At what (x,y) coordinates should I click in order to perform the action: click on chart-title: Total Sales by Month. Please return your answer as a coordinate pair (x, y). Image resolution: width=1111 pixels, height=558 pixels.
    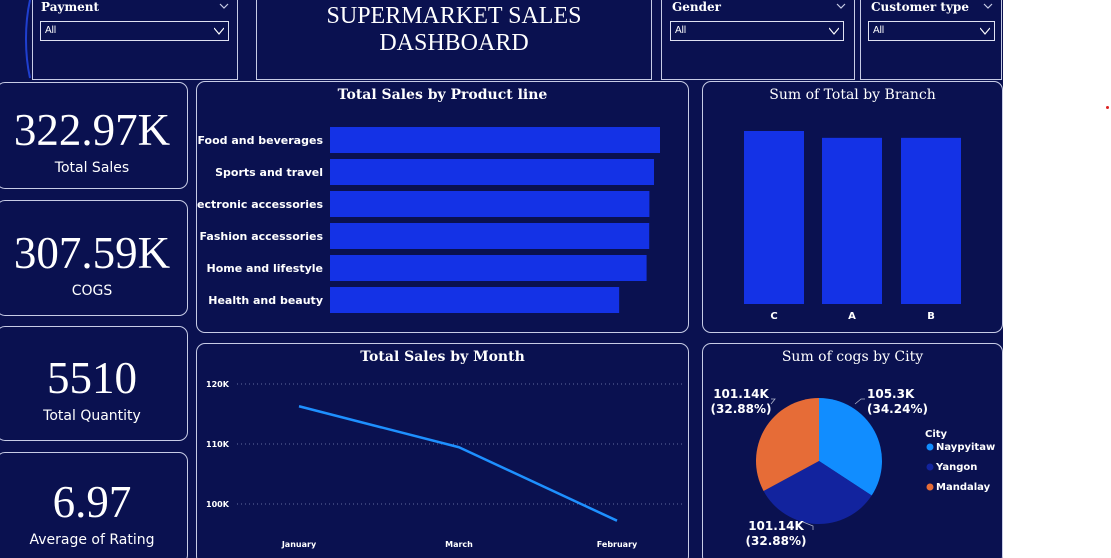
    Looking at the image, I should click on (442, 357).